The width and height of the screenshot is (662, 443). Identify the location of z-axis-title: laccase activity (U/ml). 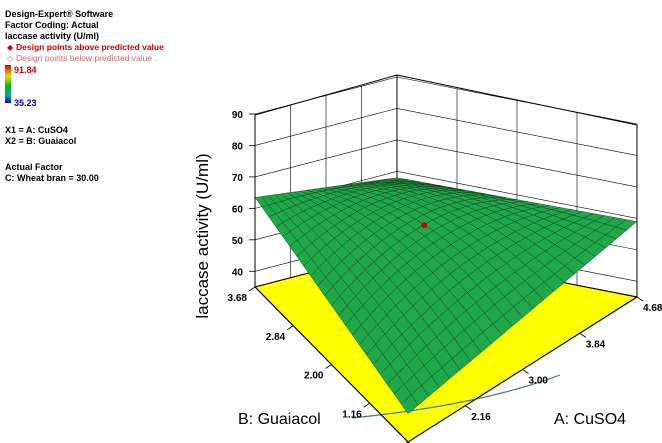
(202, 235).